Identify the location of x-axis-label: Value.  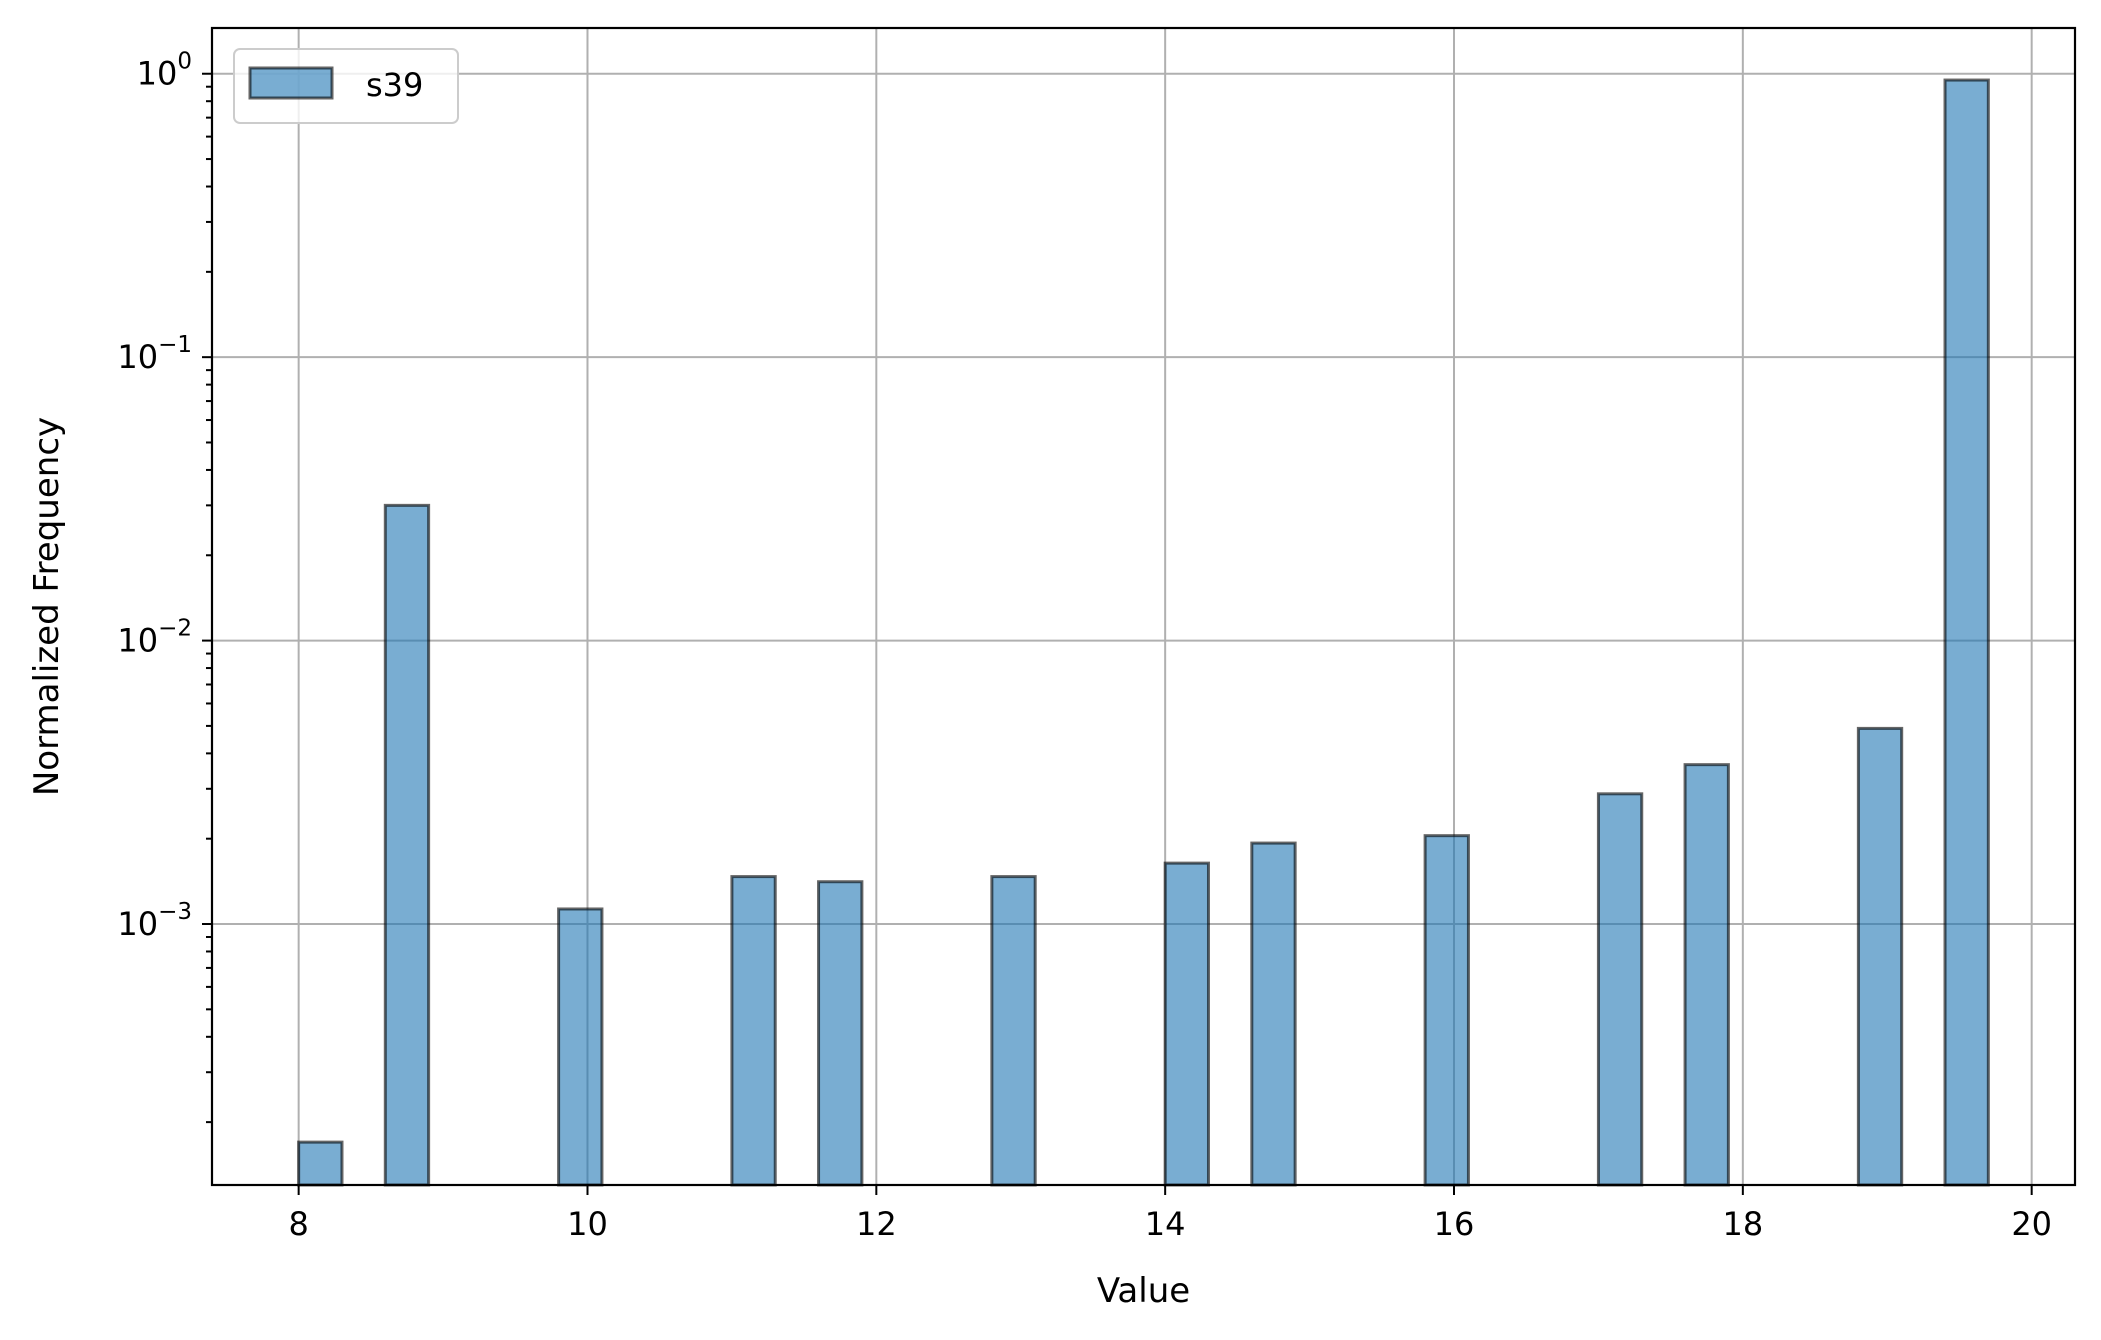
(1143, 1291).